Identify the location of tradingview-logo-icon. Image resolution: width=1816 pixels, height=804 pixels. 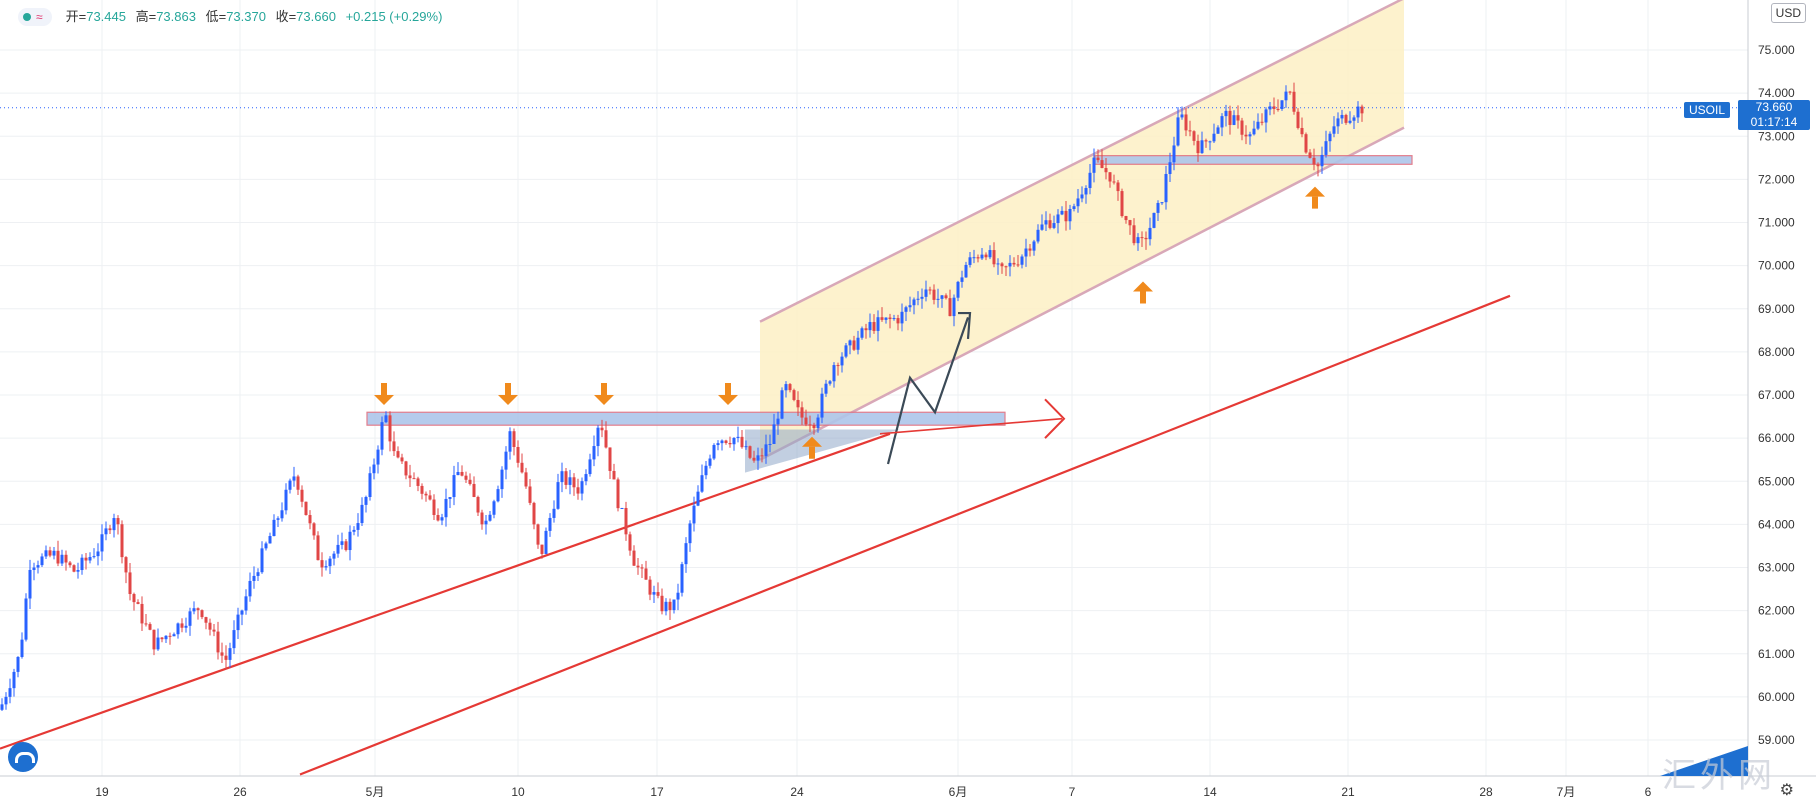
(23, 757).